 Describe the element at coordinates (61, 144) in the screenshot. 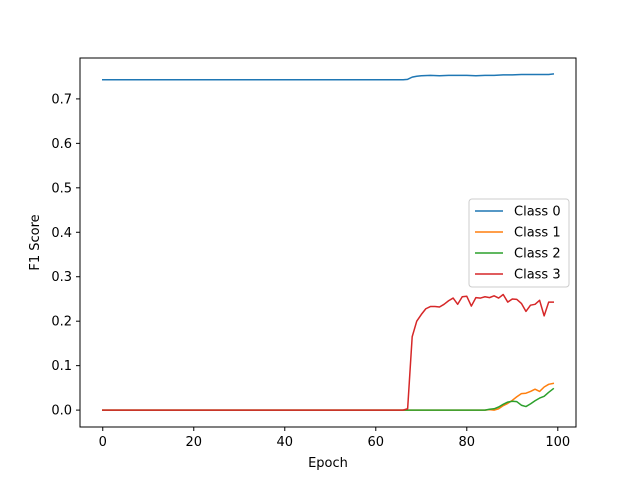

I see `y-tick-label: 0.6` at that location.